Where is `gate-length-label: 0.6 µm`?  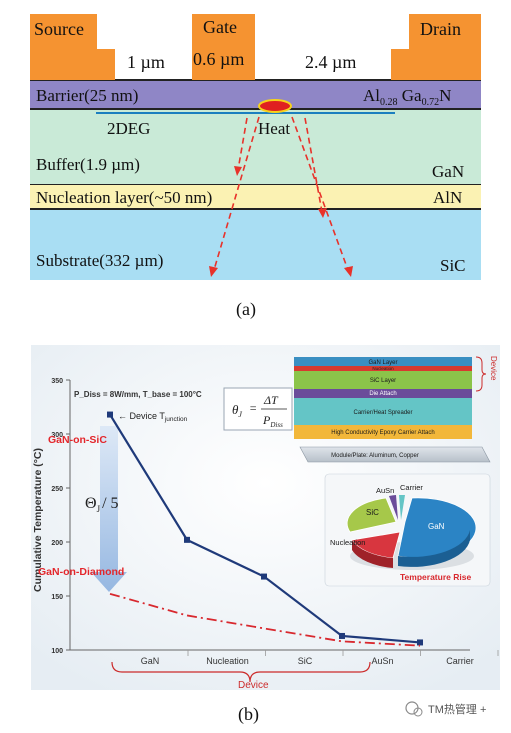
gate-length-label: 0.6 µm is located at coordinates (218, 59).